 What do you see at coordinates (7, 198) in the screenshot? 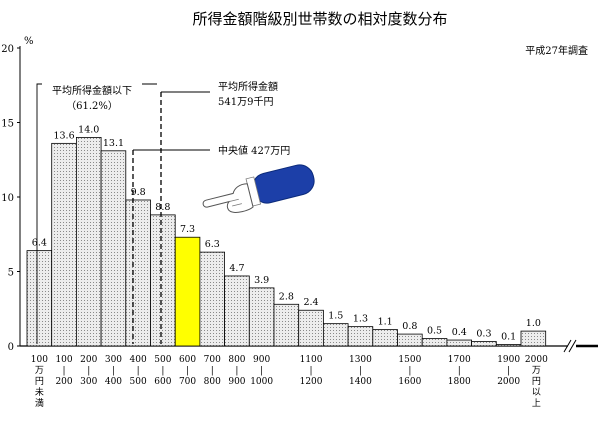
I see `y-tick-label: 10` at bounding box center [7, 198].